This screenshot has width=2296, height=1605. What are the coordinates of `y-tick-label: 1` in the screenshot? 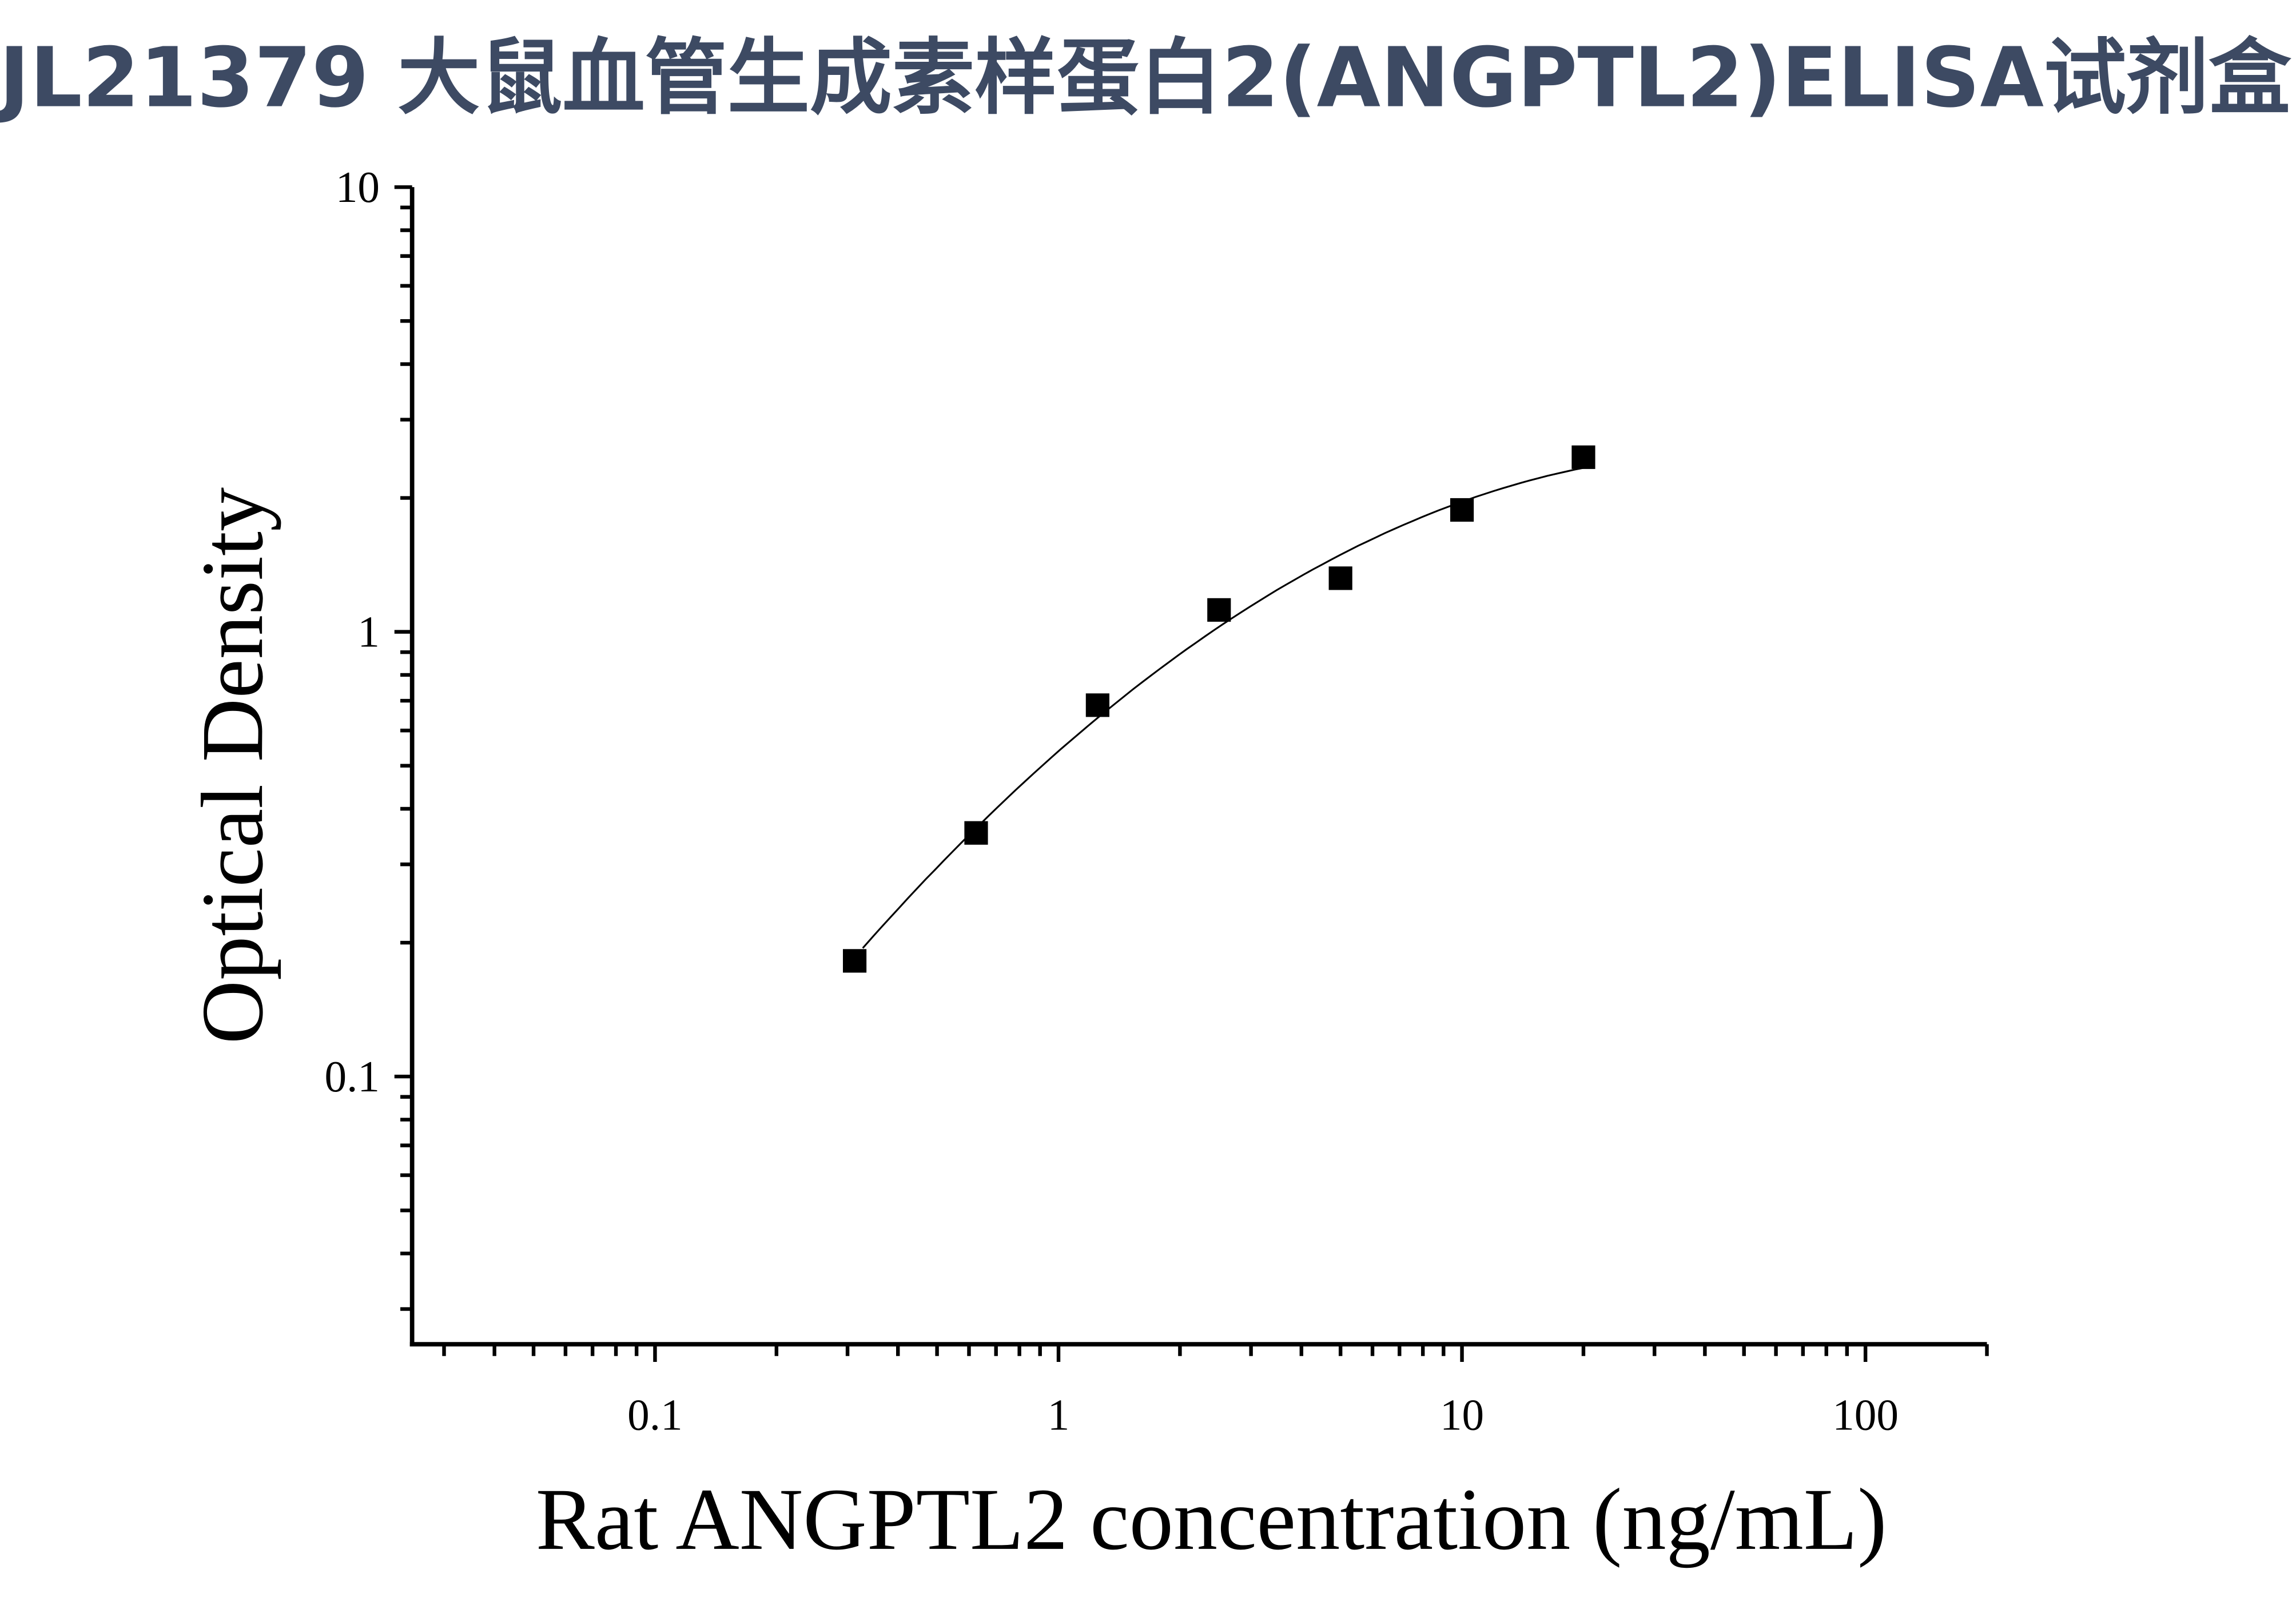 It's located at (368, 631).